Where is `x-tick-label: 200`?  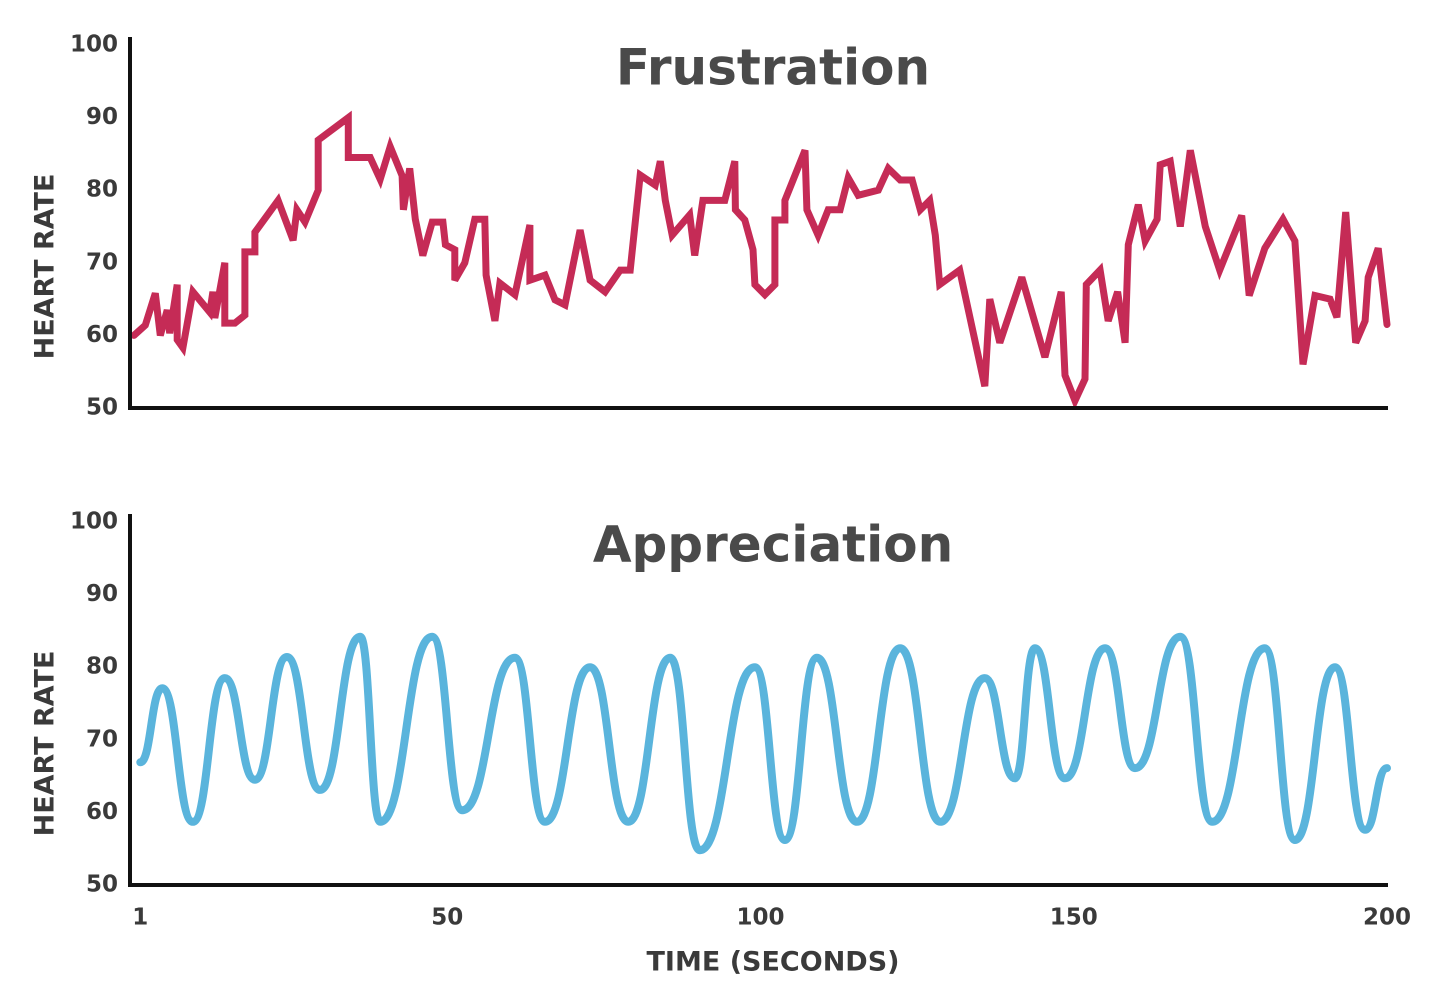 x-tick-label: 200 is located at coordinates (1387, 918).